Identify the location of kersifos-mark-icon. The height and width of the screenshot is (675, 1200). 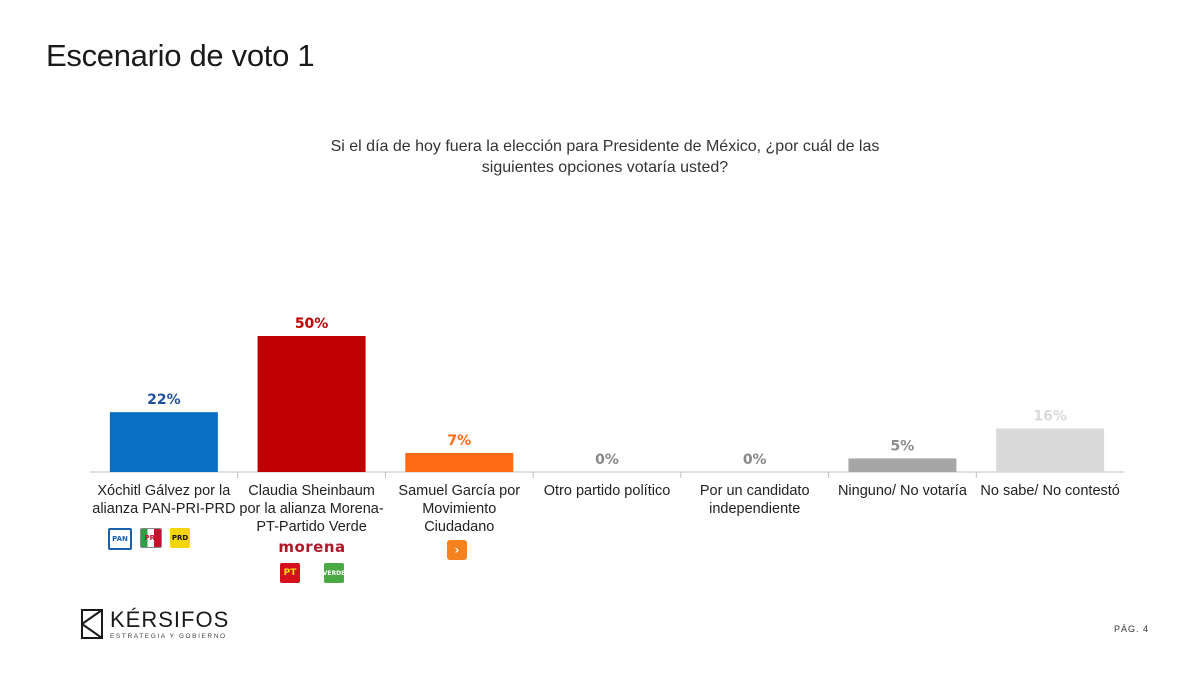
(92, 624).